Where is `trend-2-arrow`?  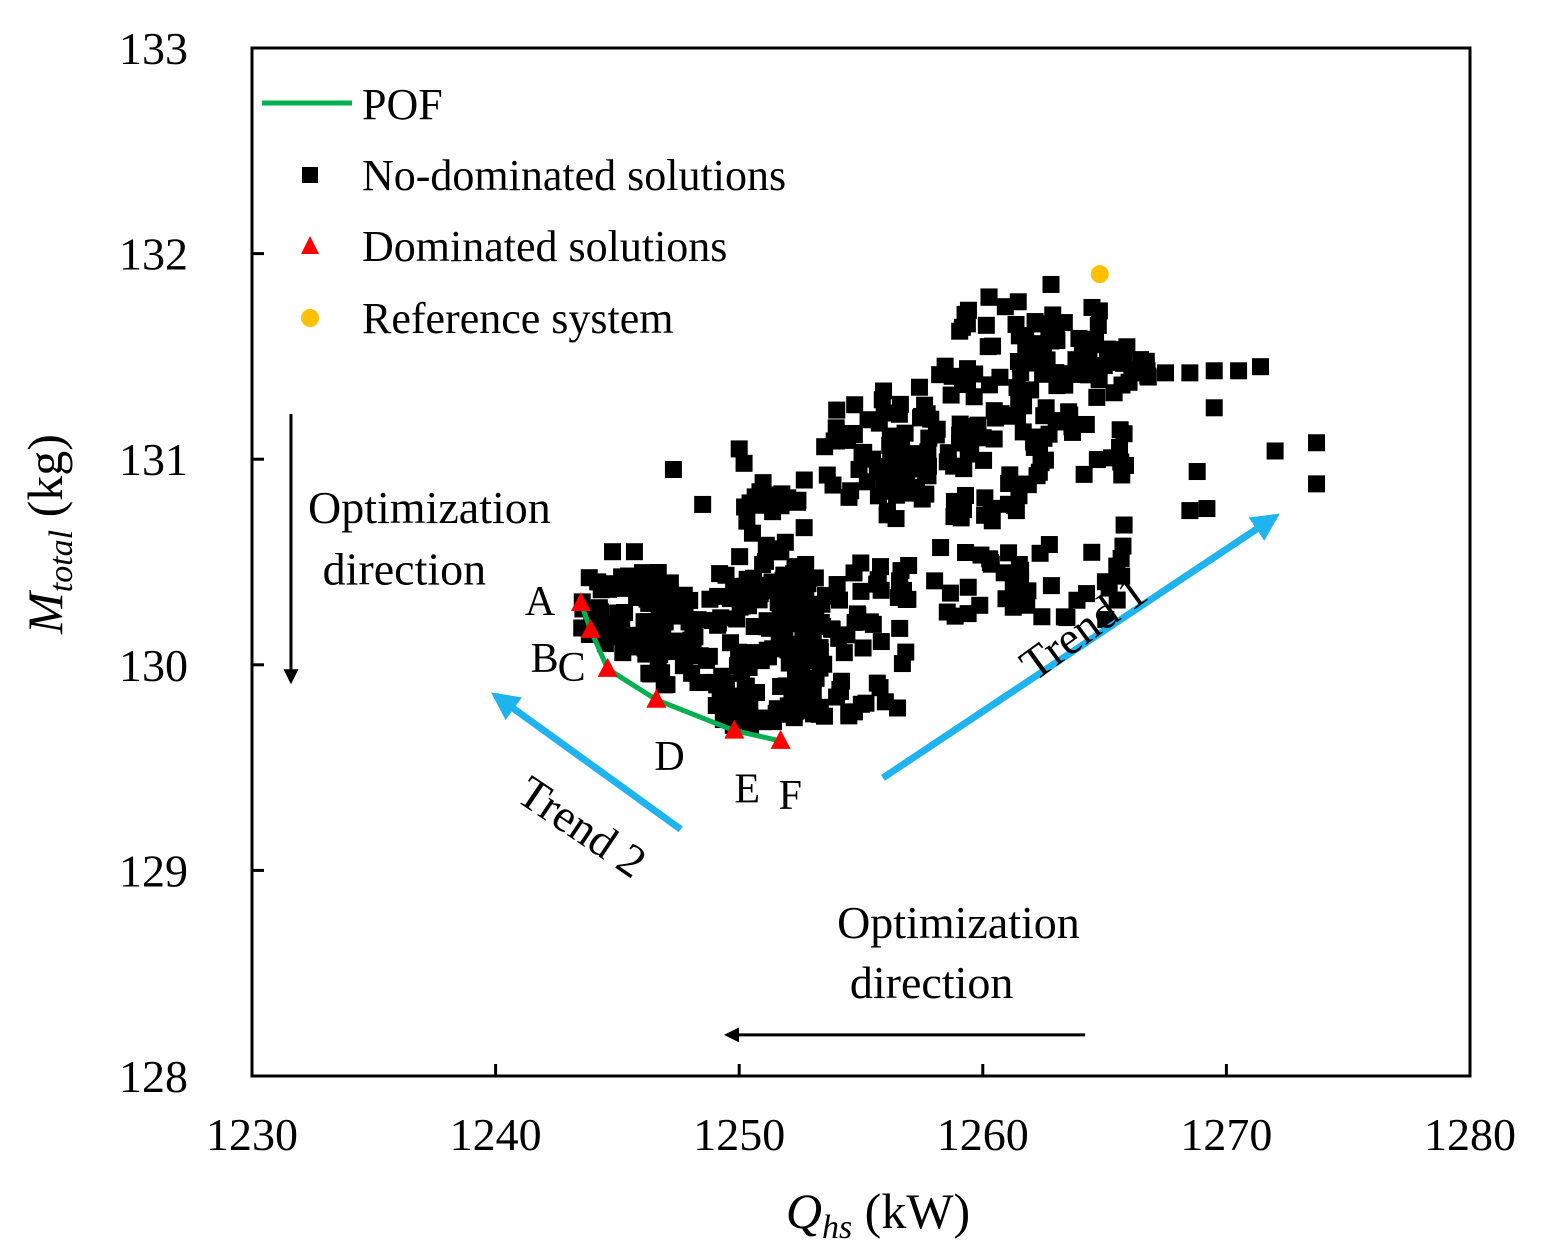
trend-2-arrow is located at coordinates (587, 762).